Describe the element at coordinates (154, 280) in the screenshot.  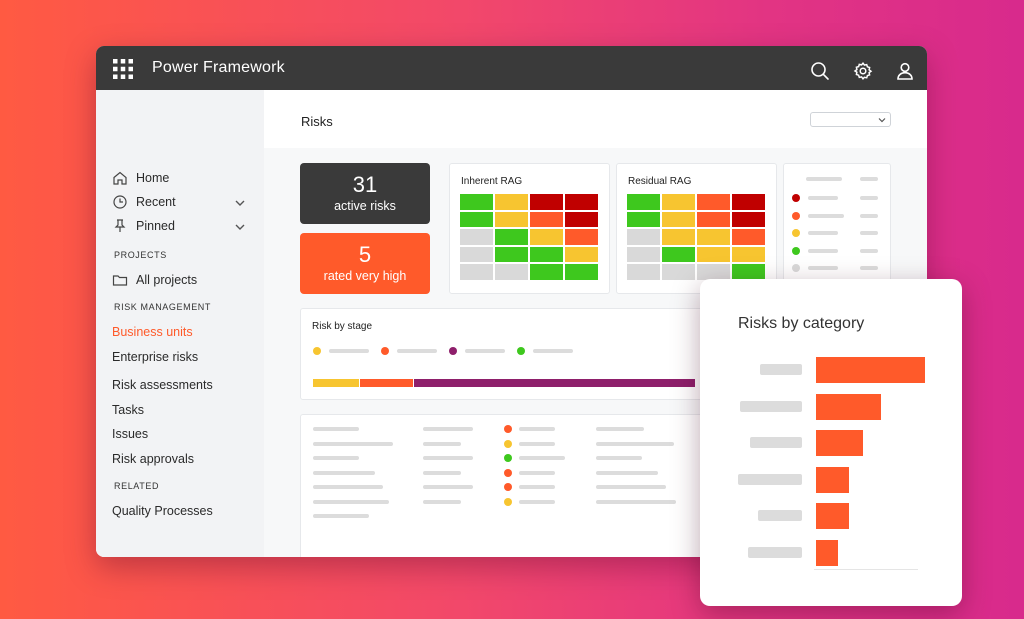
I see `sidebar-item-all-projects: All projects` at that location.